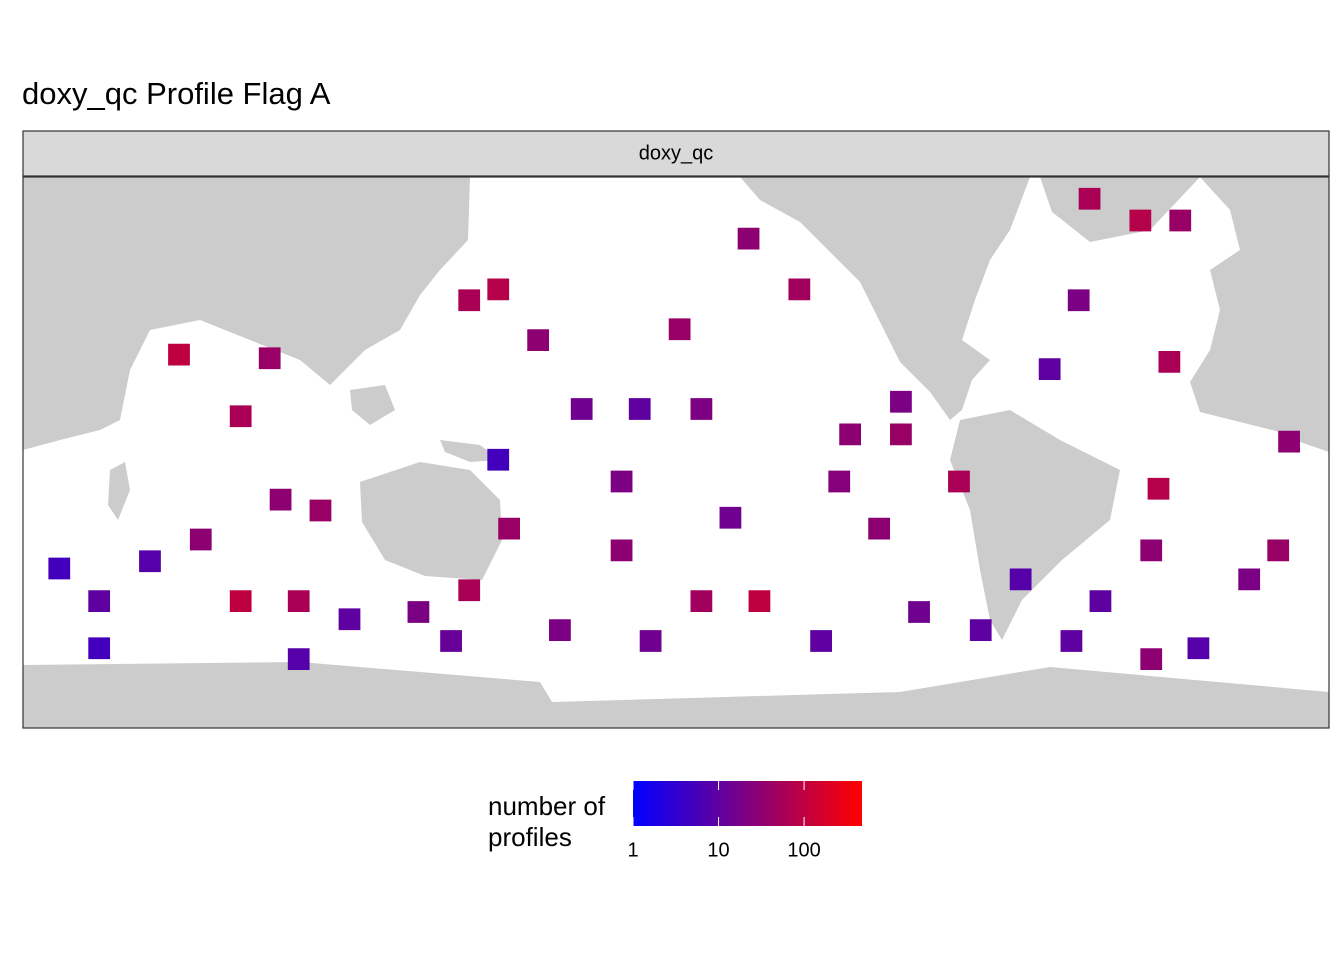 The width and height of the screenshot is (1344, 965). Describe the element at coordinates (246, 313) in the screenshot. I see `eurasia-africa` at that location.